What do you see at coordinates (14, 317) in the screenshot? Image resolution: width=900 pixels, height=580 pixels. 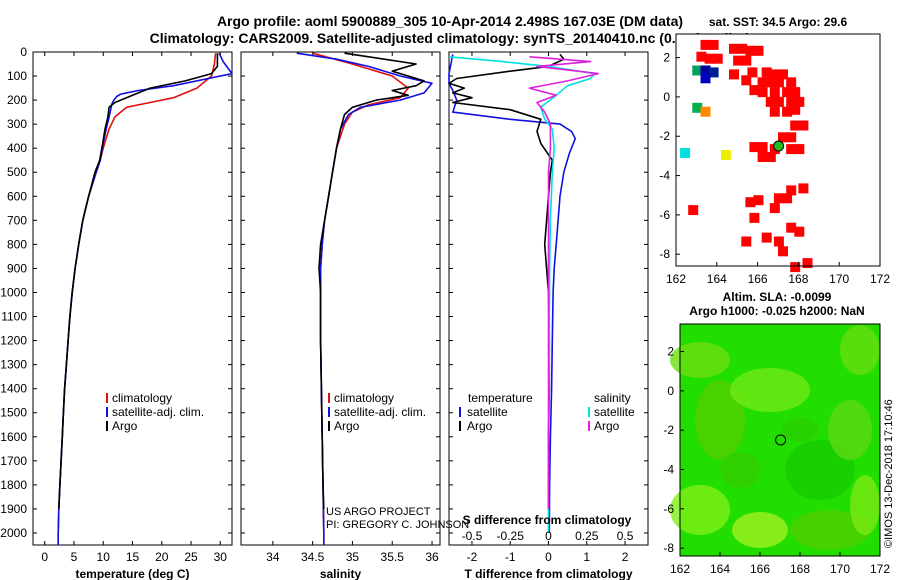 I see `y-tick-label: 1100` at bounding box center [14, 317].